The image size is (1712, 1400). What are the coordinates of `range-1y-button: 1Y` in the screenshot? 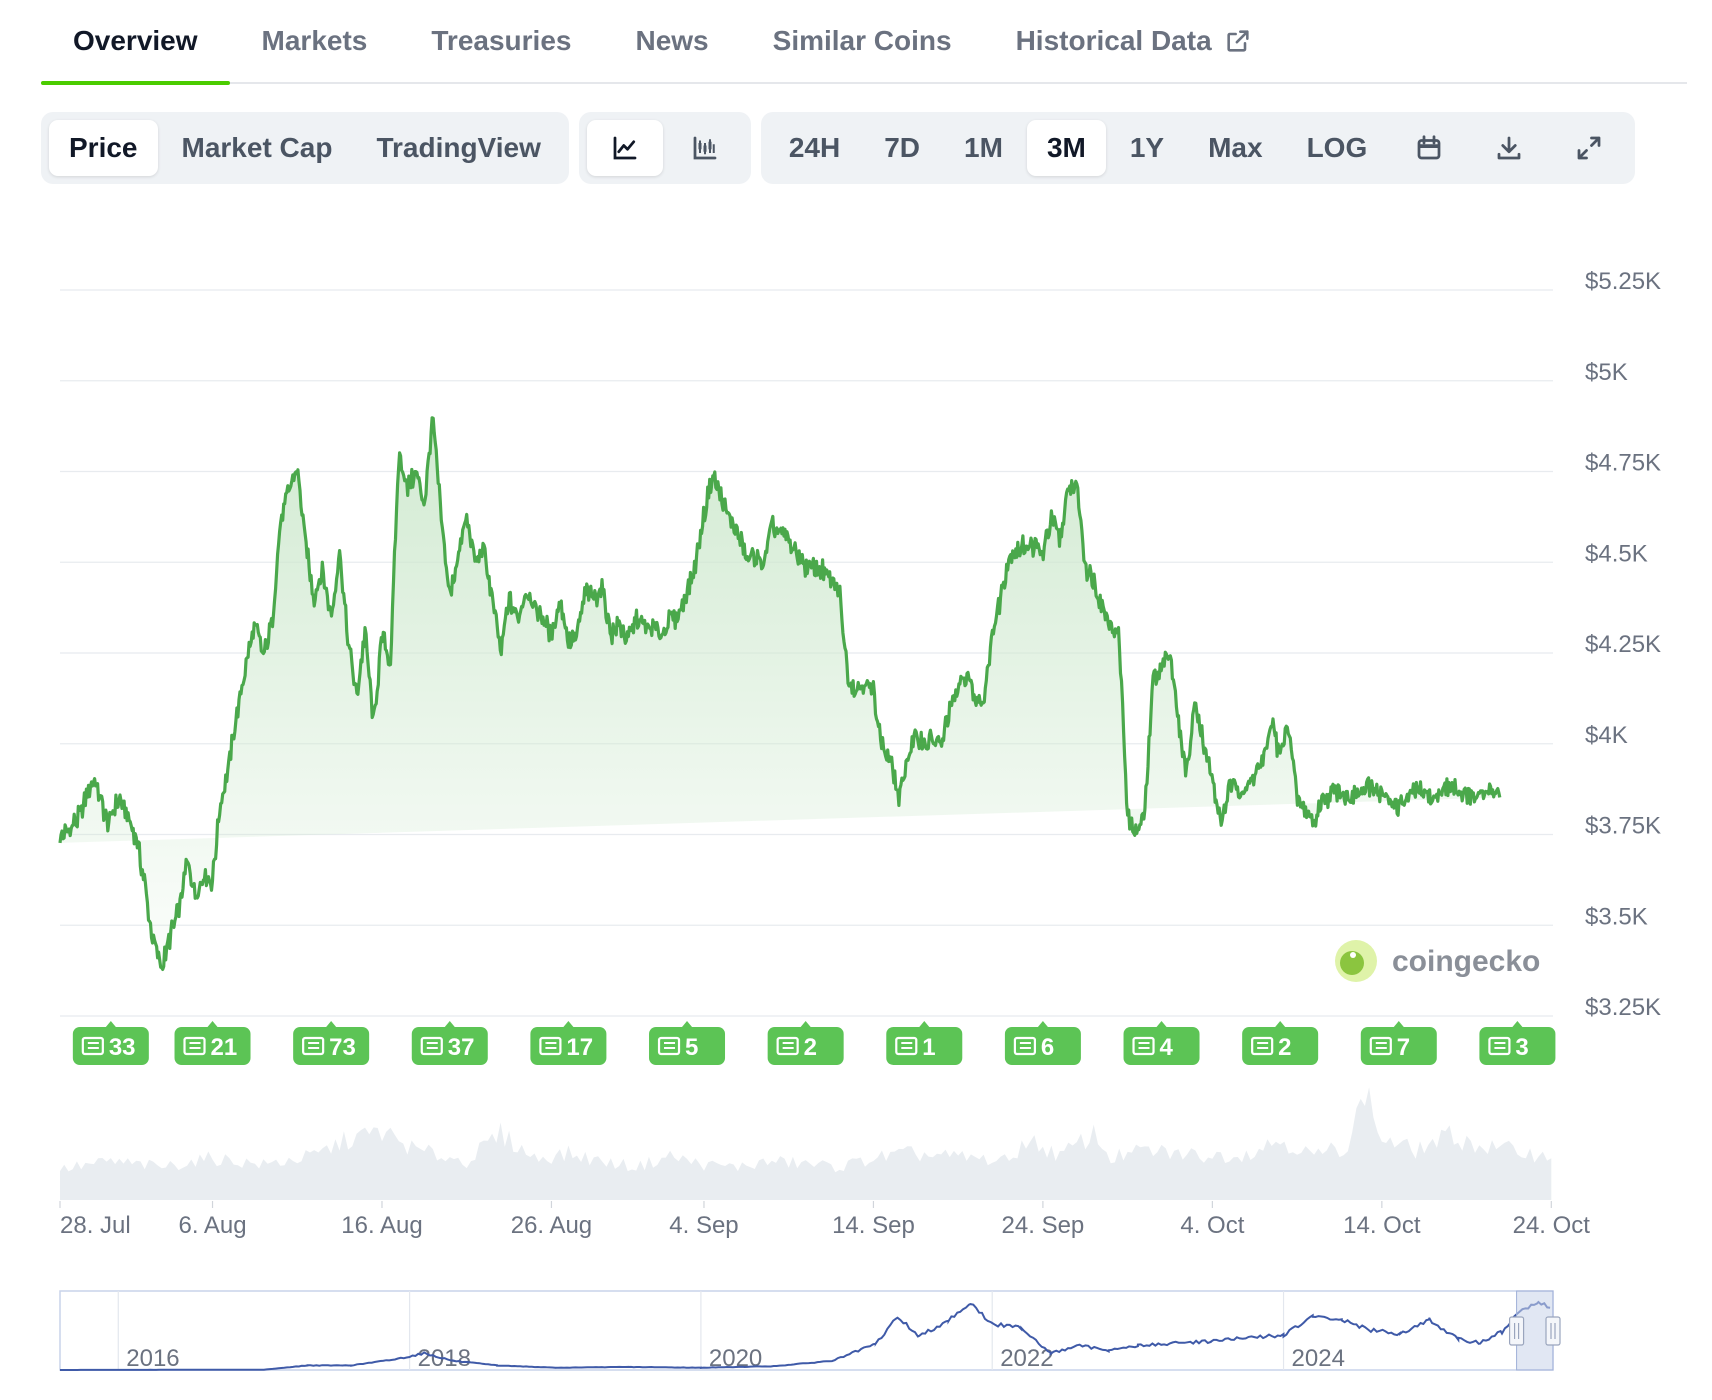 It's located at (1147, 147).